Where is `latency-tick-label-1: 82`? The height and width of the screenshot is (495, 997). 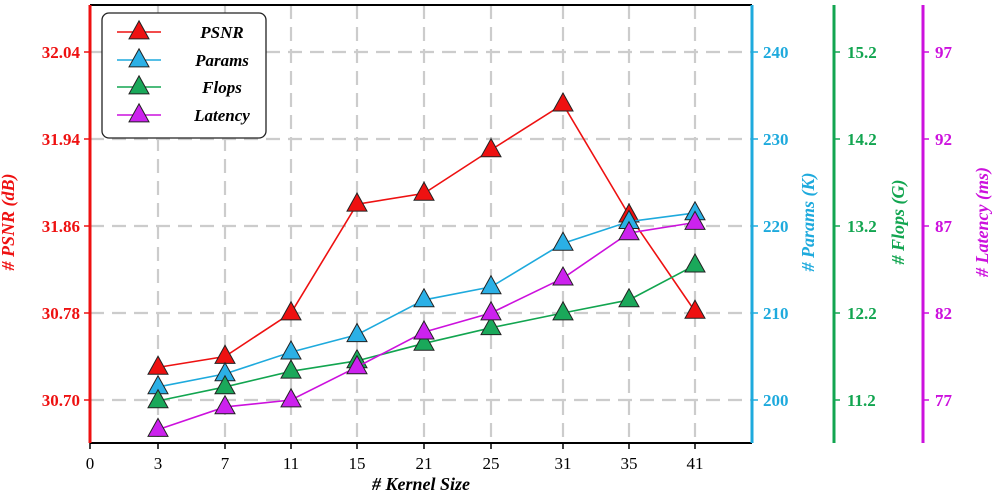 latency-tick-label-1: 82 is located at coordinates (943, 313).